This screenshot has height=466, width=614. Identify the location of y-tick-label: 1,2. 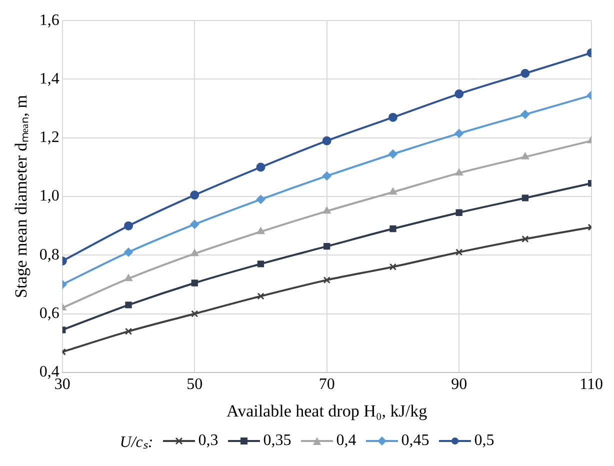
(49, 137).